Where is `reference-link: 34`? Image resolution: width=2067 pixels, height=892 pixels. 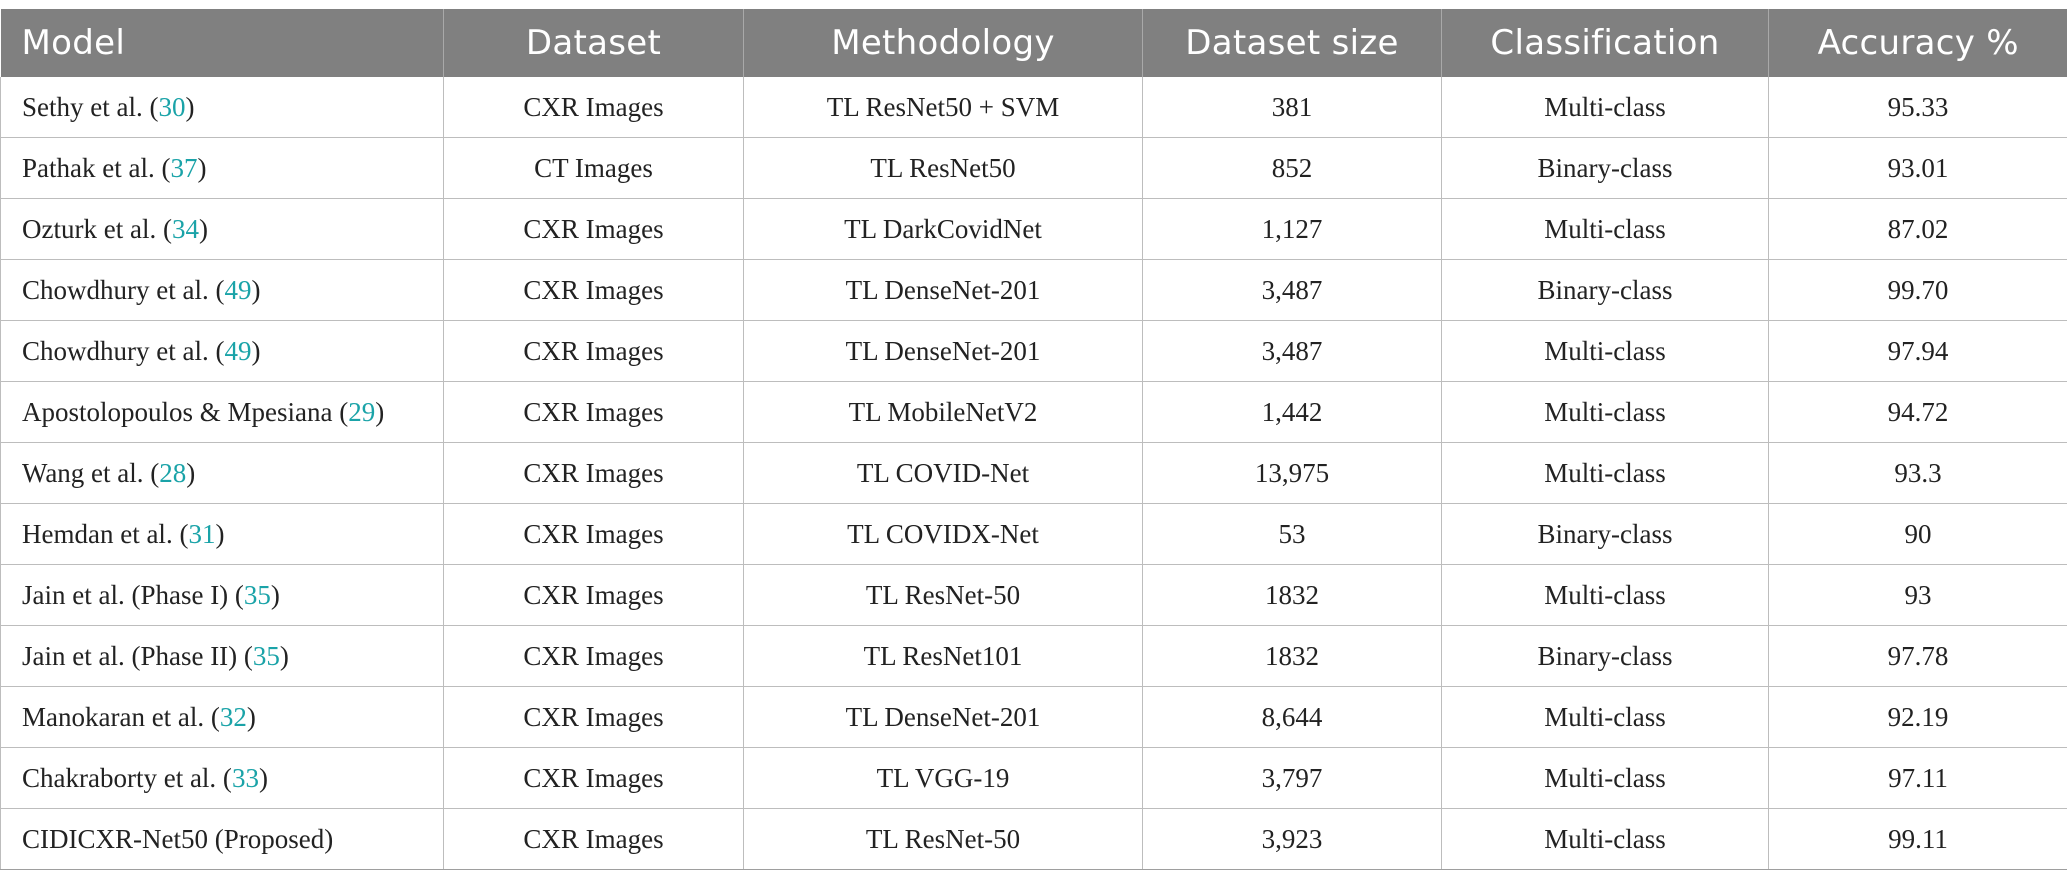 reference-link: 34 is located at coordinates (185, 228).